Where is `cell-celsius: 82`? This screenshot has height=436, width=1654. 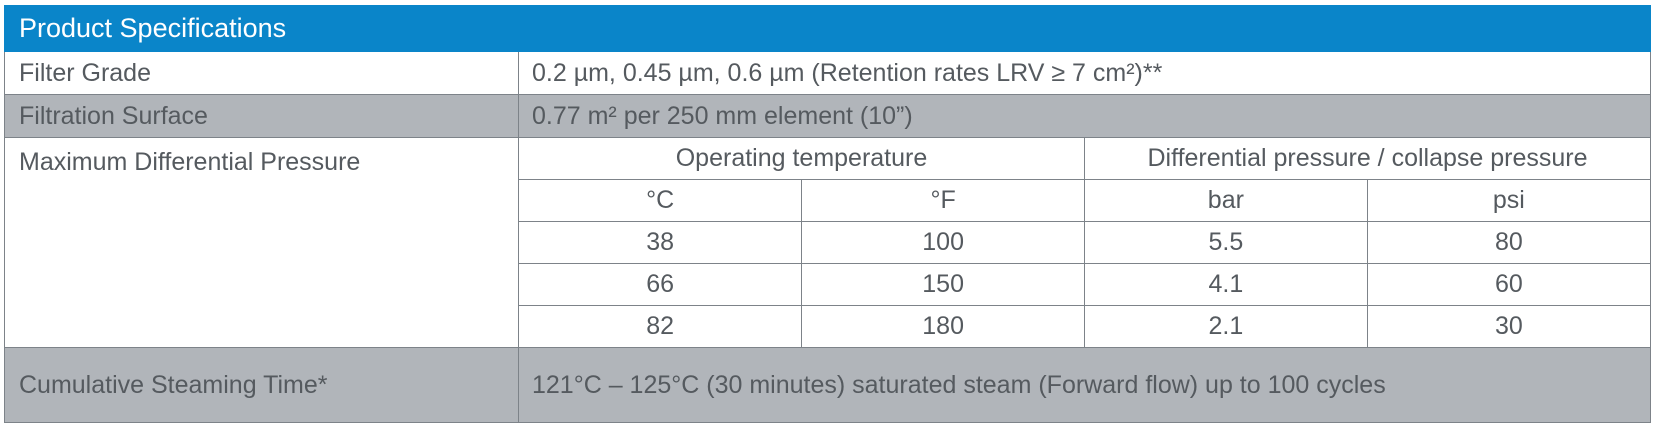 cell-celsius: 82 is located at coordinates (661, 326).